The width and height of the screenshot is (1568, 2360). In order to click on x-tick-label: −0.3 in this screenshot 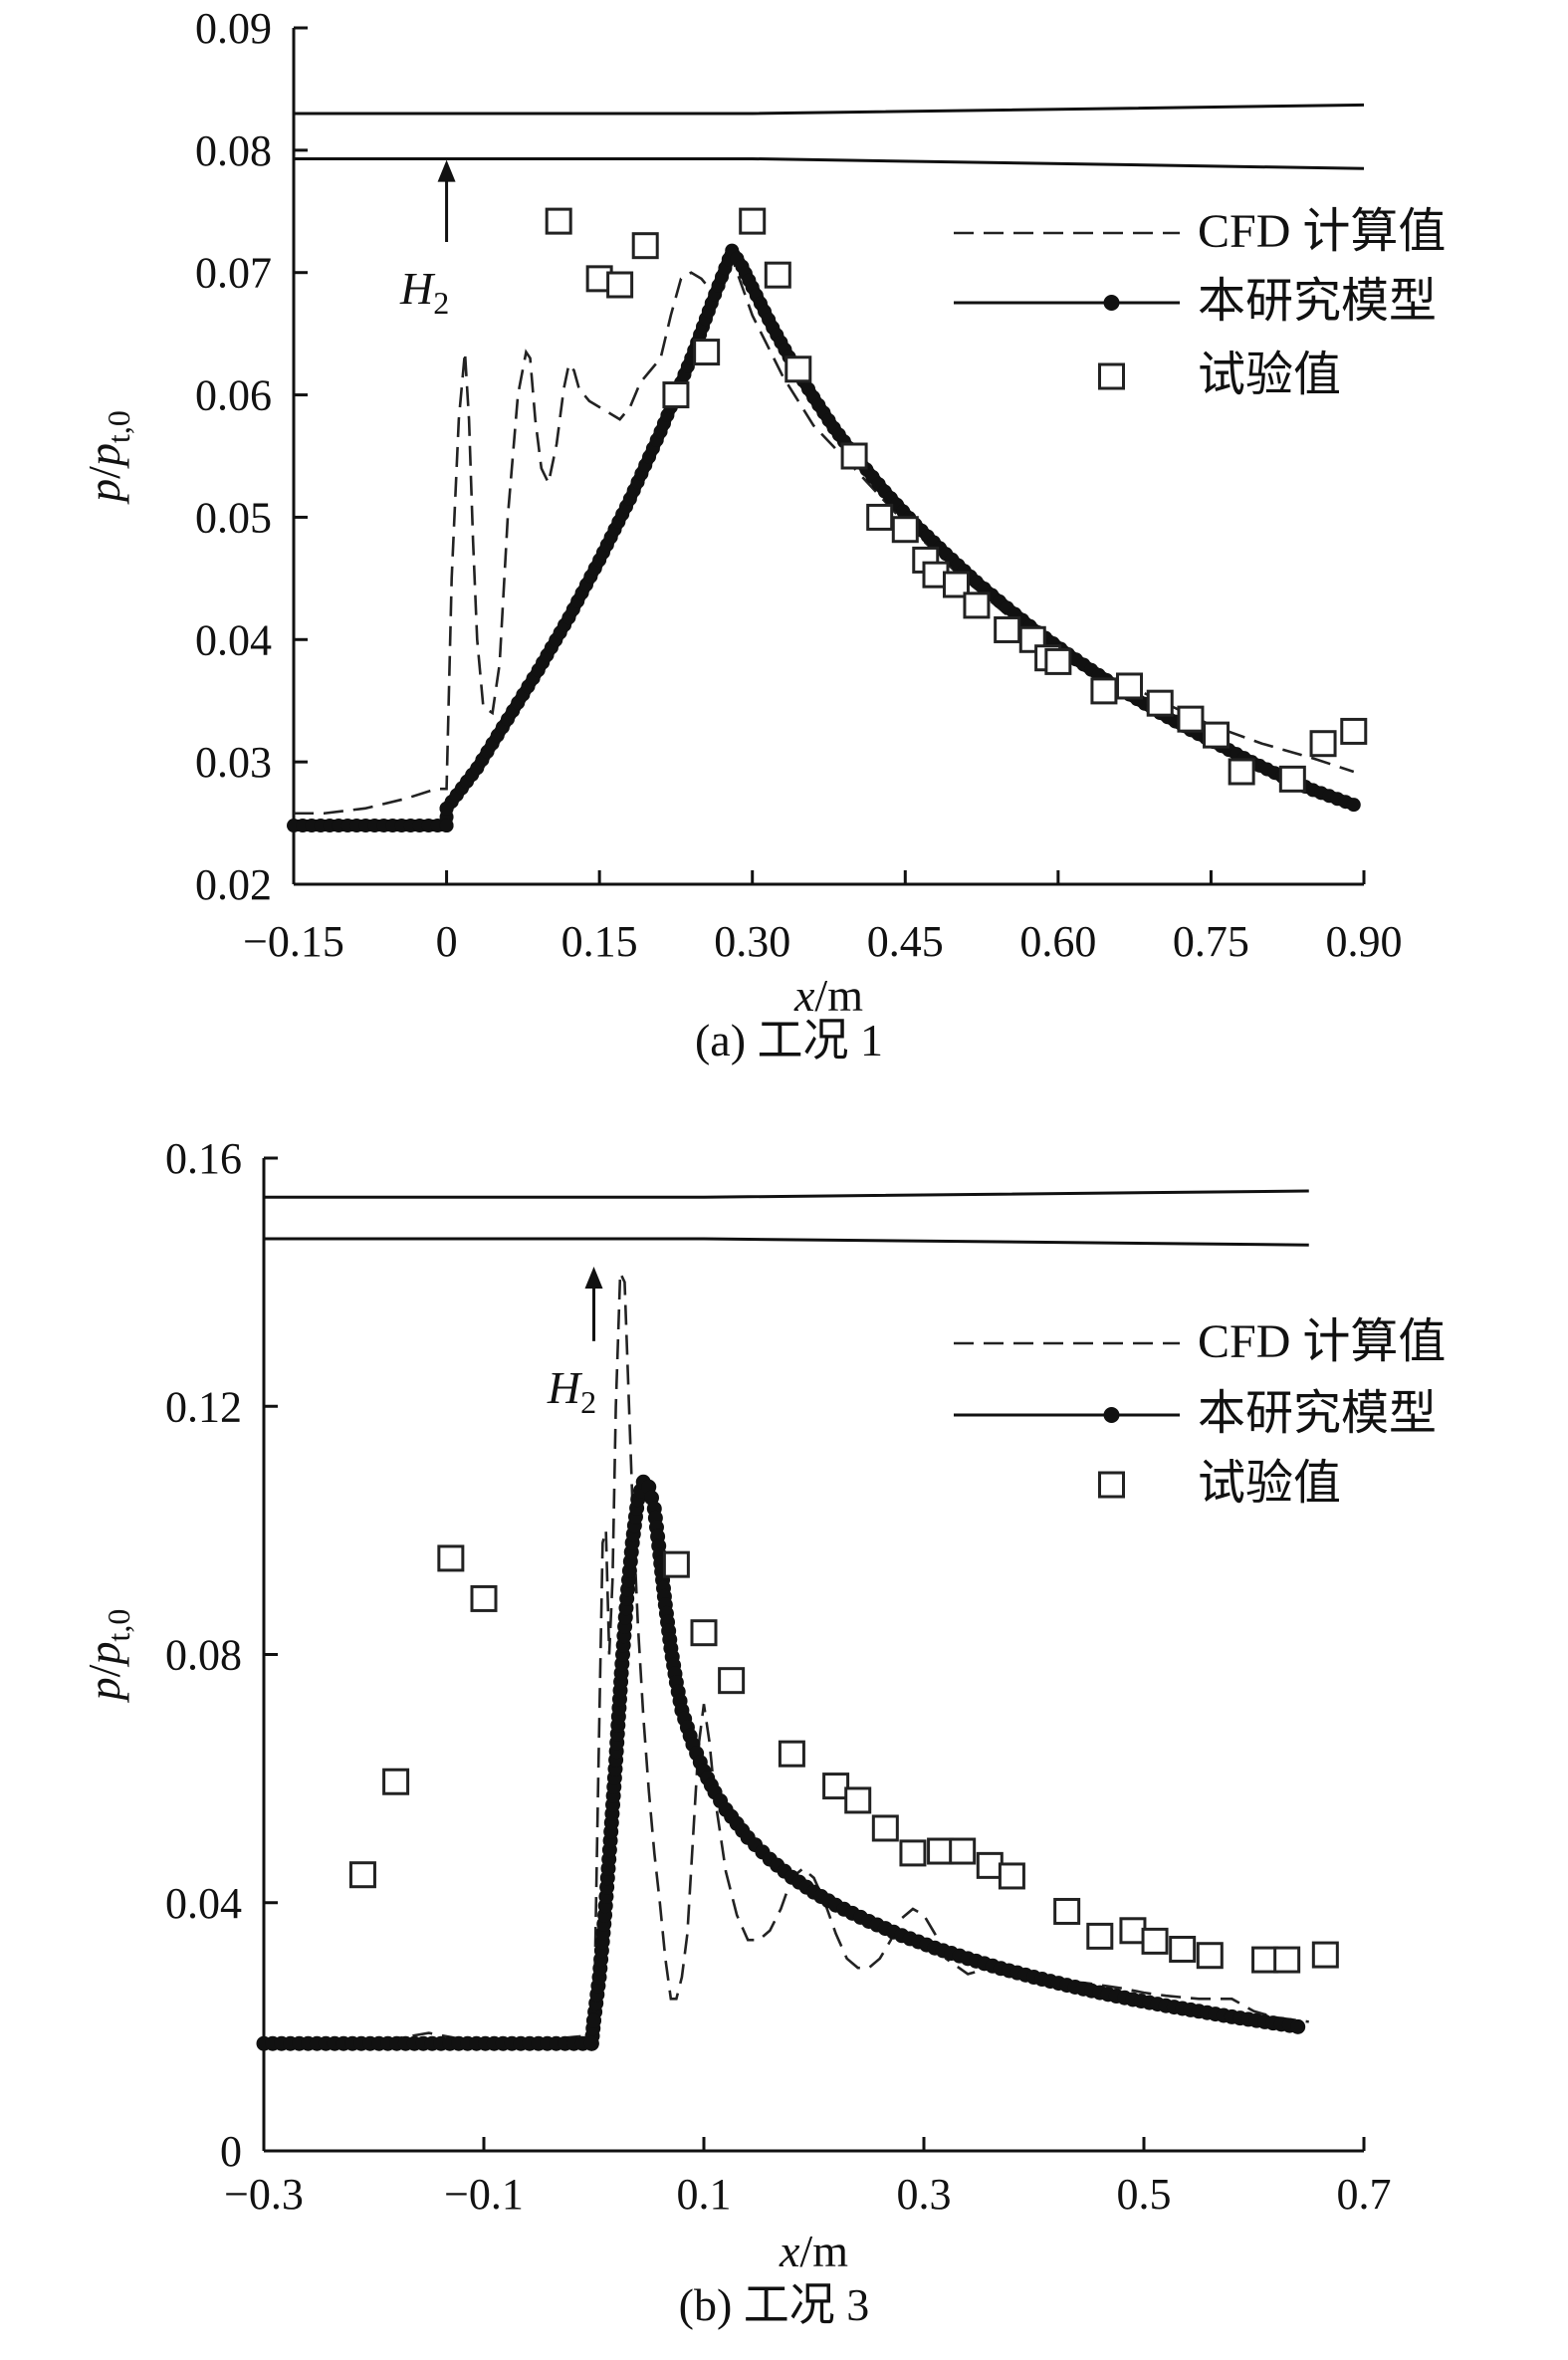, I will do `click(264, 2194)`.